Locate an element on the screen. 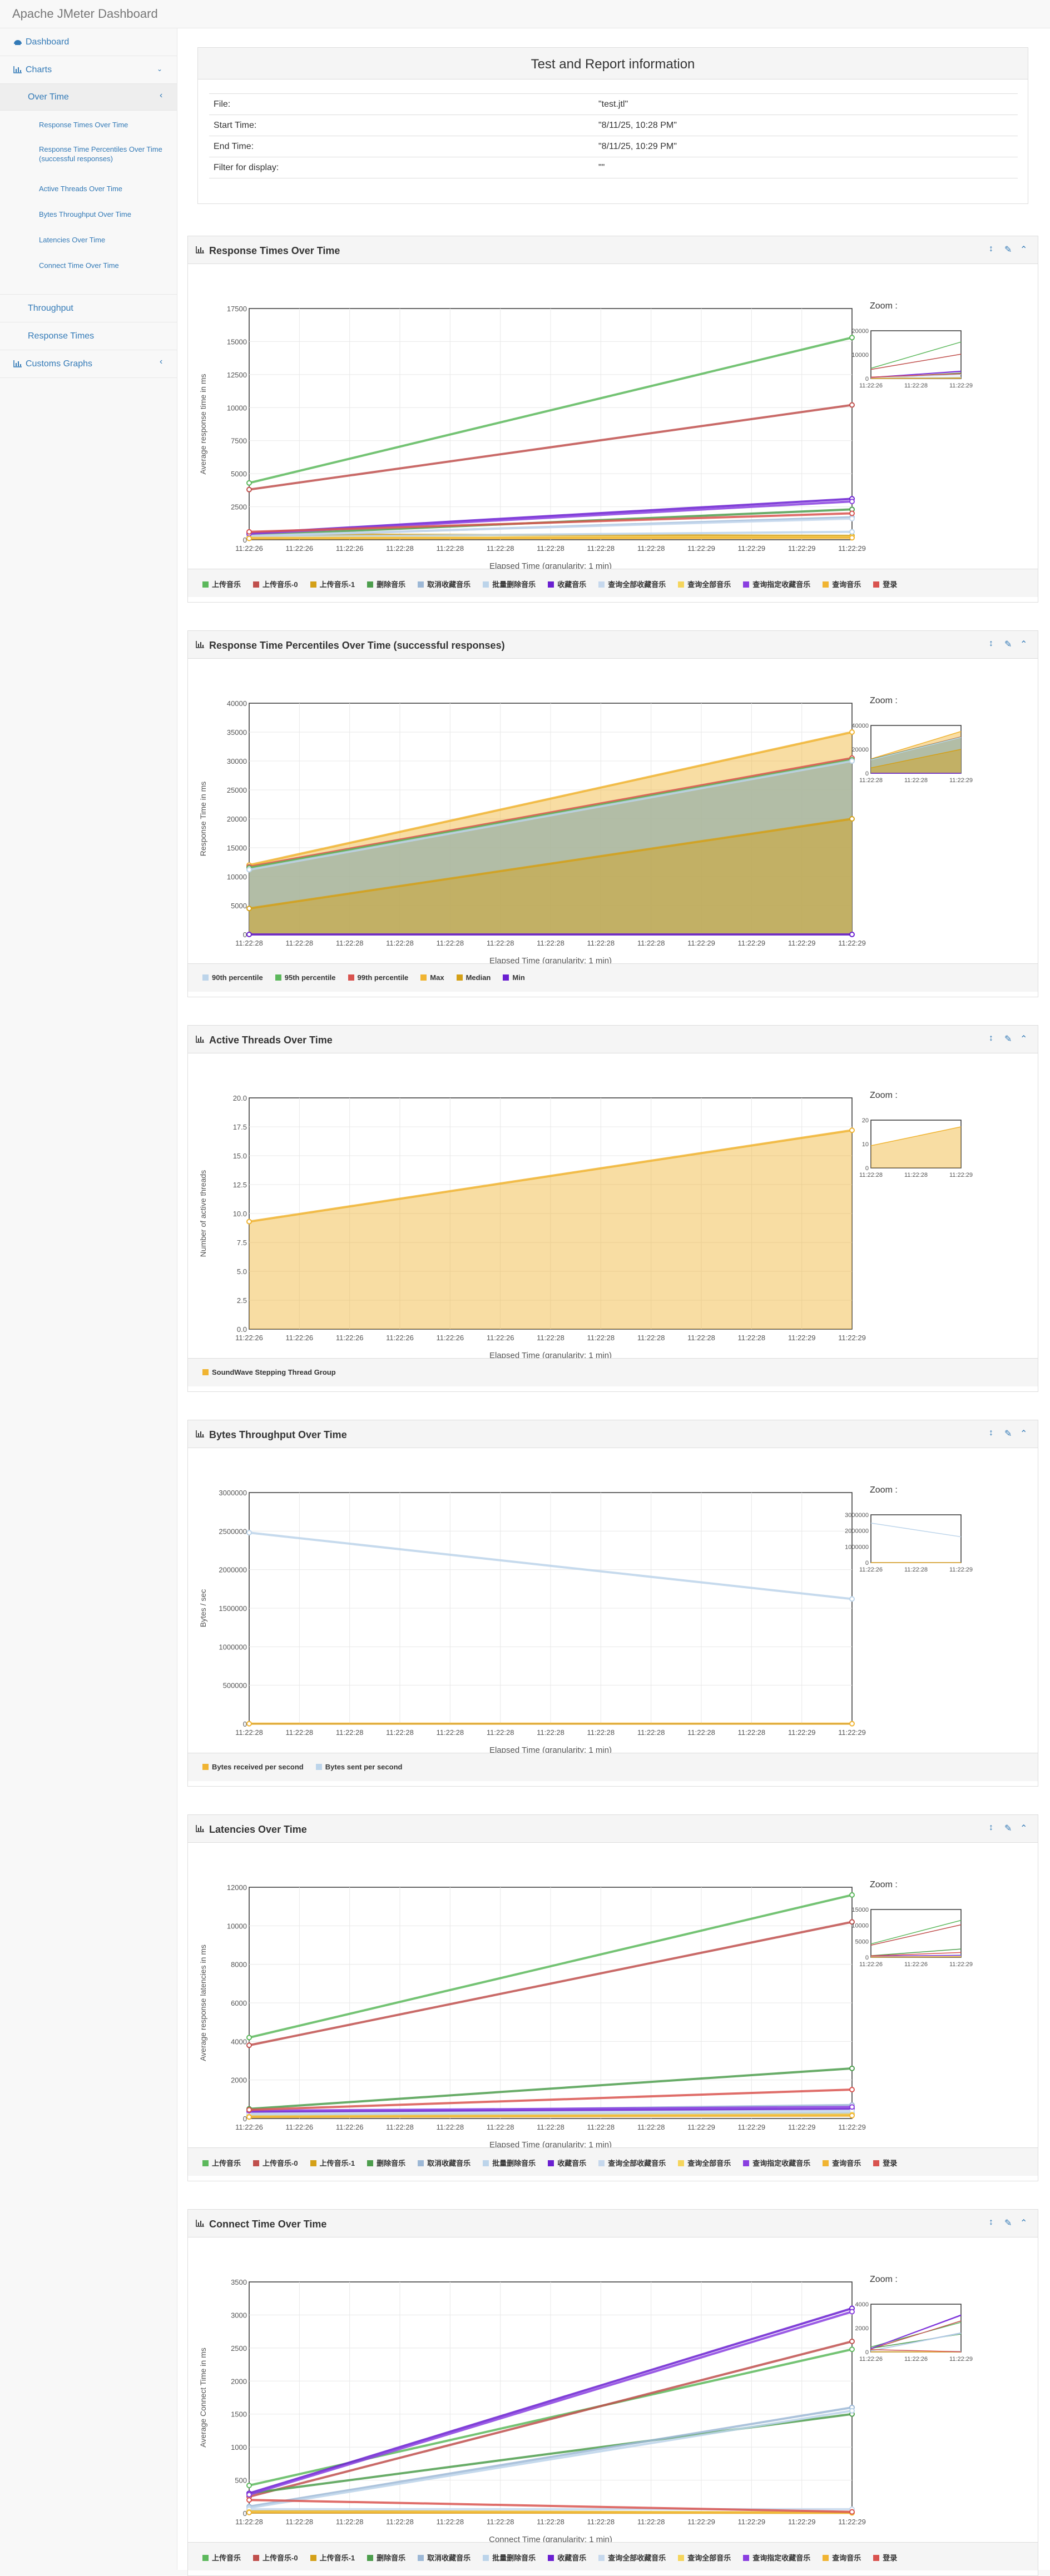 The image size is (1050, 2576). sidebar-item-throughput: Throughput is located at coordinates (89, 309).